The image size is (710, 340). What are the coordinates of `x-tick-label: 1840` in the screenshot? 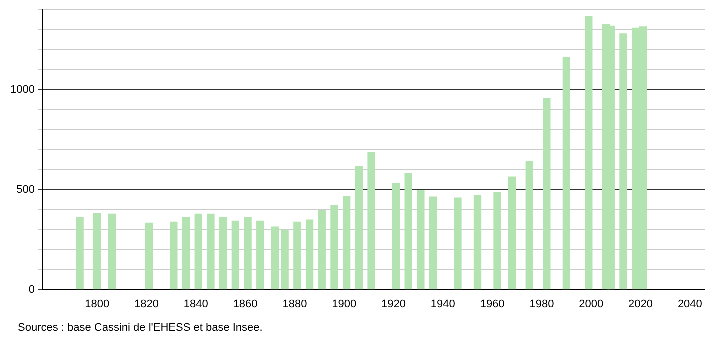 It's located at (196, 304).